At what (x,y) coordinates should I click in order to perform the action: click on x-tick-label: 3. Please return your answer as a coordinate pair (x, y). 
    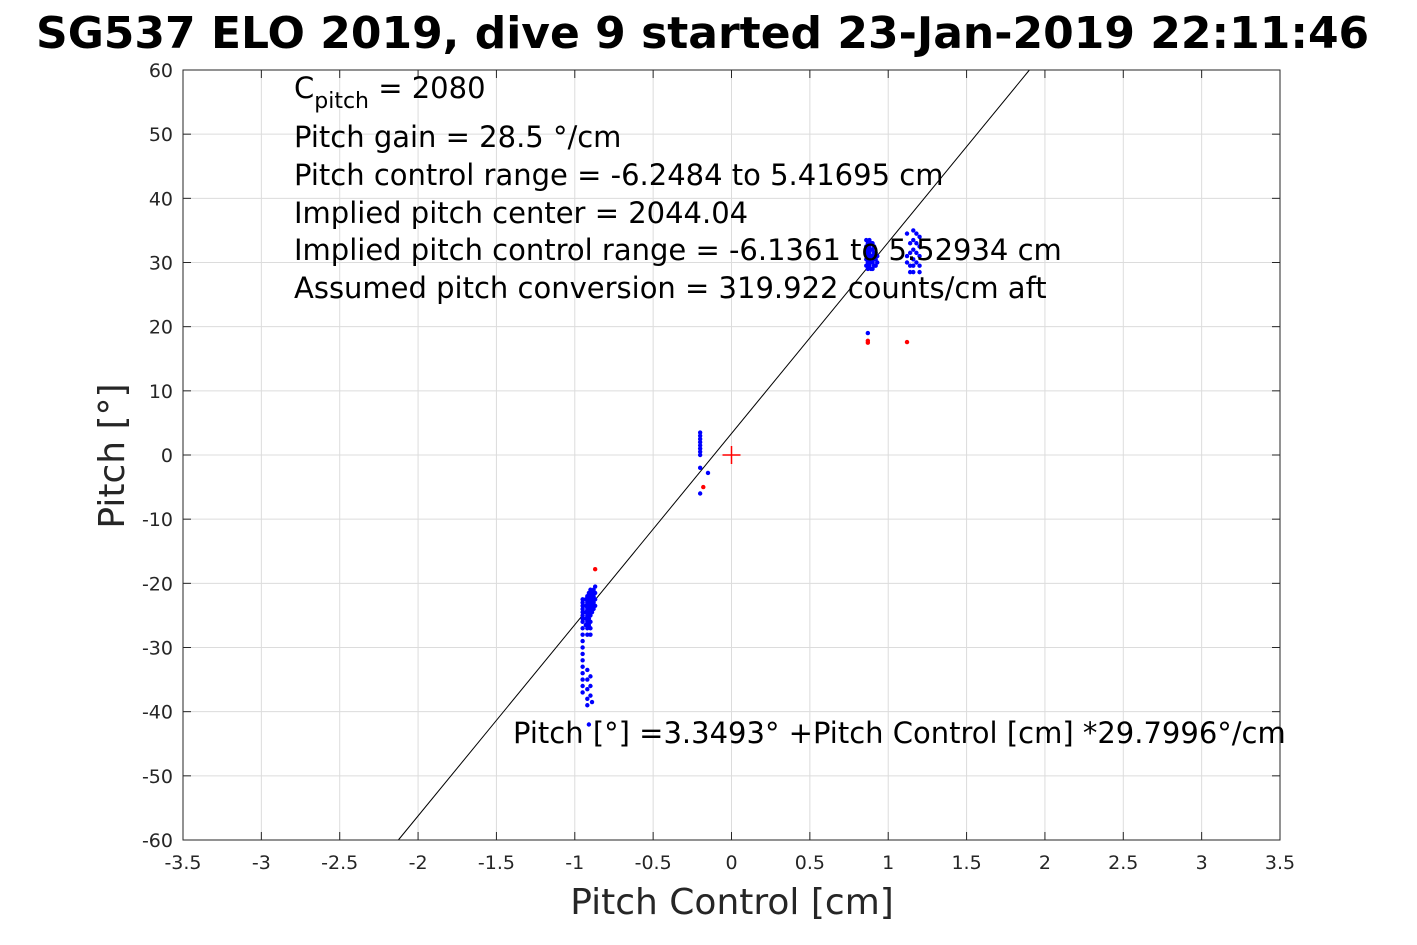
    Looking at the image, I should click on (1202, 863).